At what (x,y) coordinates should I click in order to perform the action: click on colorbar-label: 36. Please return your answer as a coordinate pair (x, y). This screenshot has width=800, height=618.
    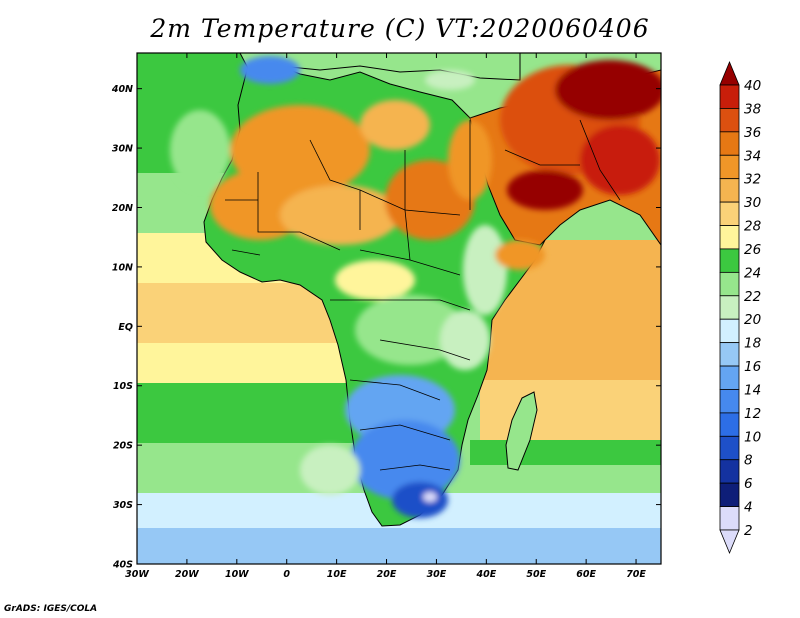
    Looking at the image, I should click on (752, 133).